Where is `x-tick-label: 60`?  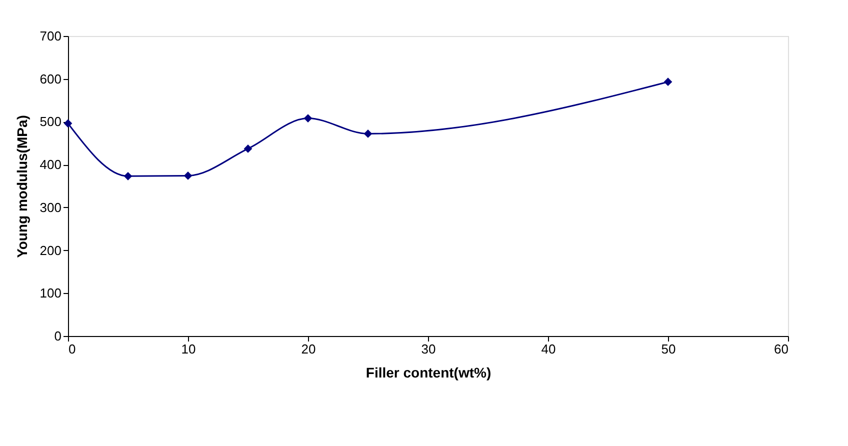 x-tick-label: 60 is located at coordinates (781, 349).